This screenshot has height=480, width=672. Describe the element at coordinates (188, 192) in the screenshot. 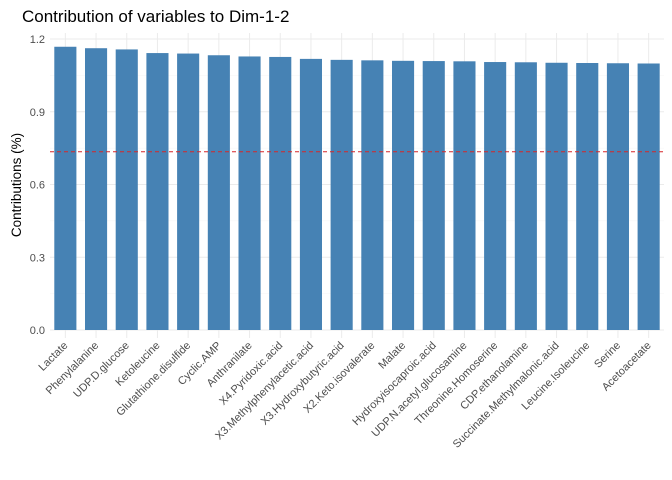

I see `bar-glutathione-disulfide` at that location.